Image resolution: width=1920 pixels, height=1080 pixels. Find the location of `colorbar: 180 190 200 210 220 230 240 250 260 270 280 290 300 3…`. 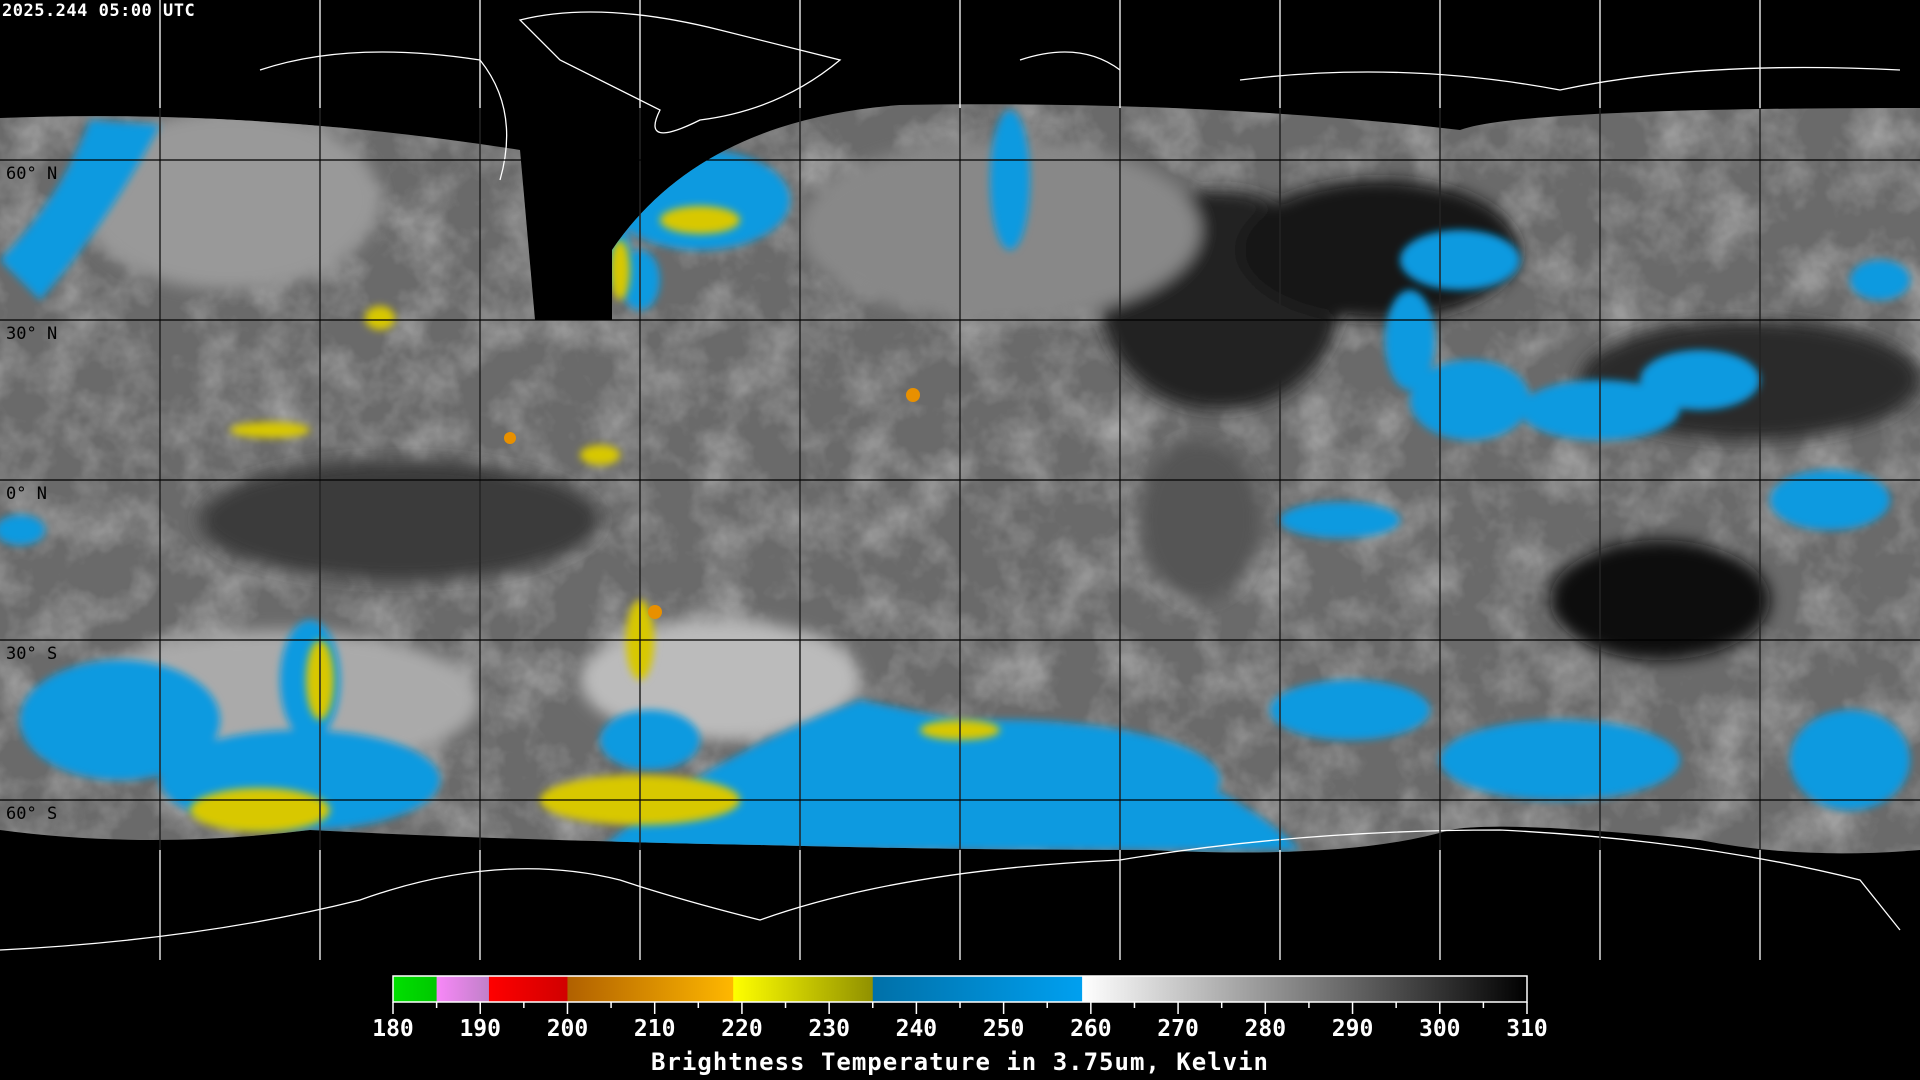

colorbar: 180 190 200 210 220 230 240 250 260 270 280 290 300 3… is located at coordinates (960, 1008).